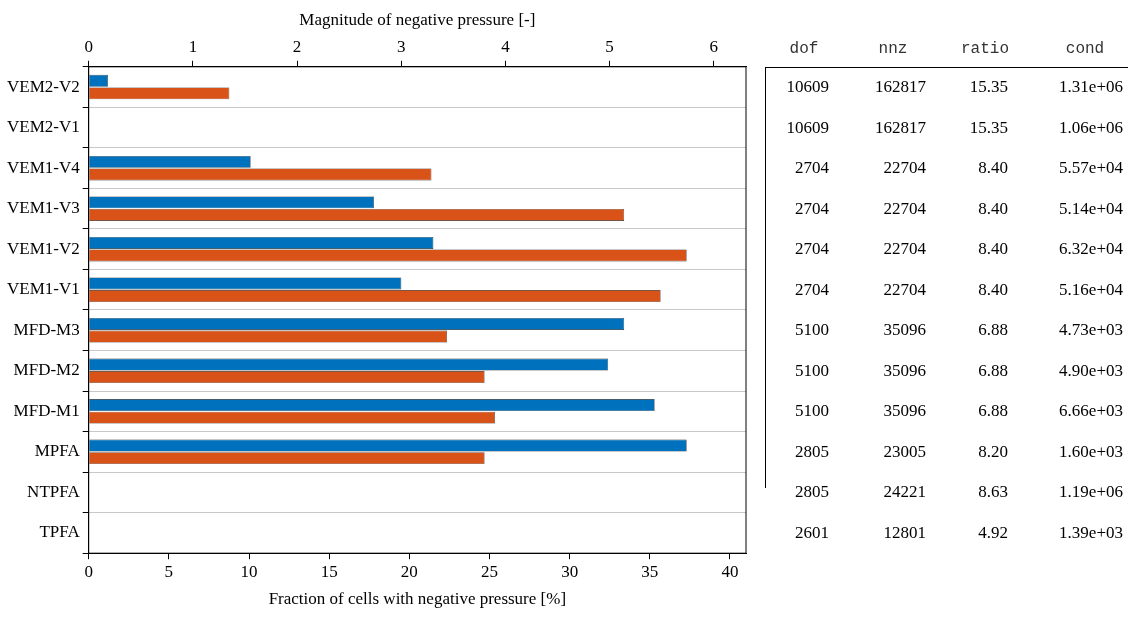  What do you see at coordinates (409, 571) in the screenshot?
I see `x-tick-label: 20` at bounding box center [409, 571].